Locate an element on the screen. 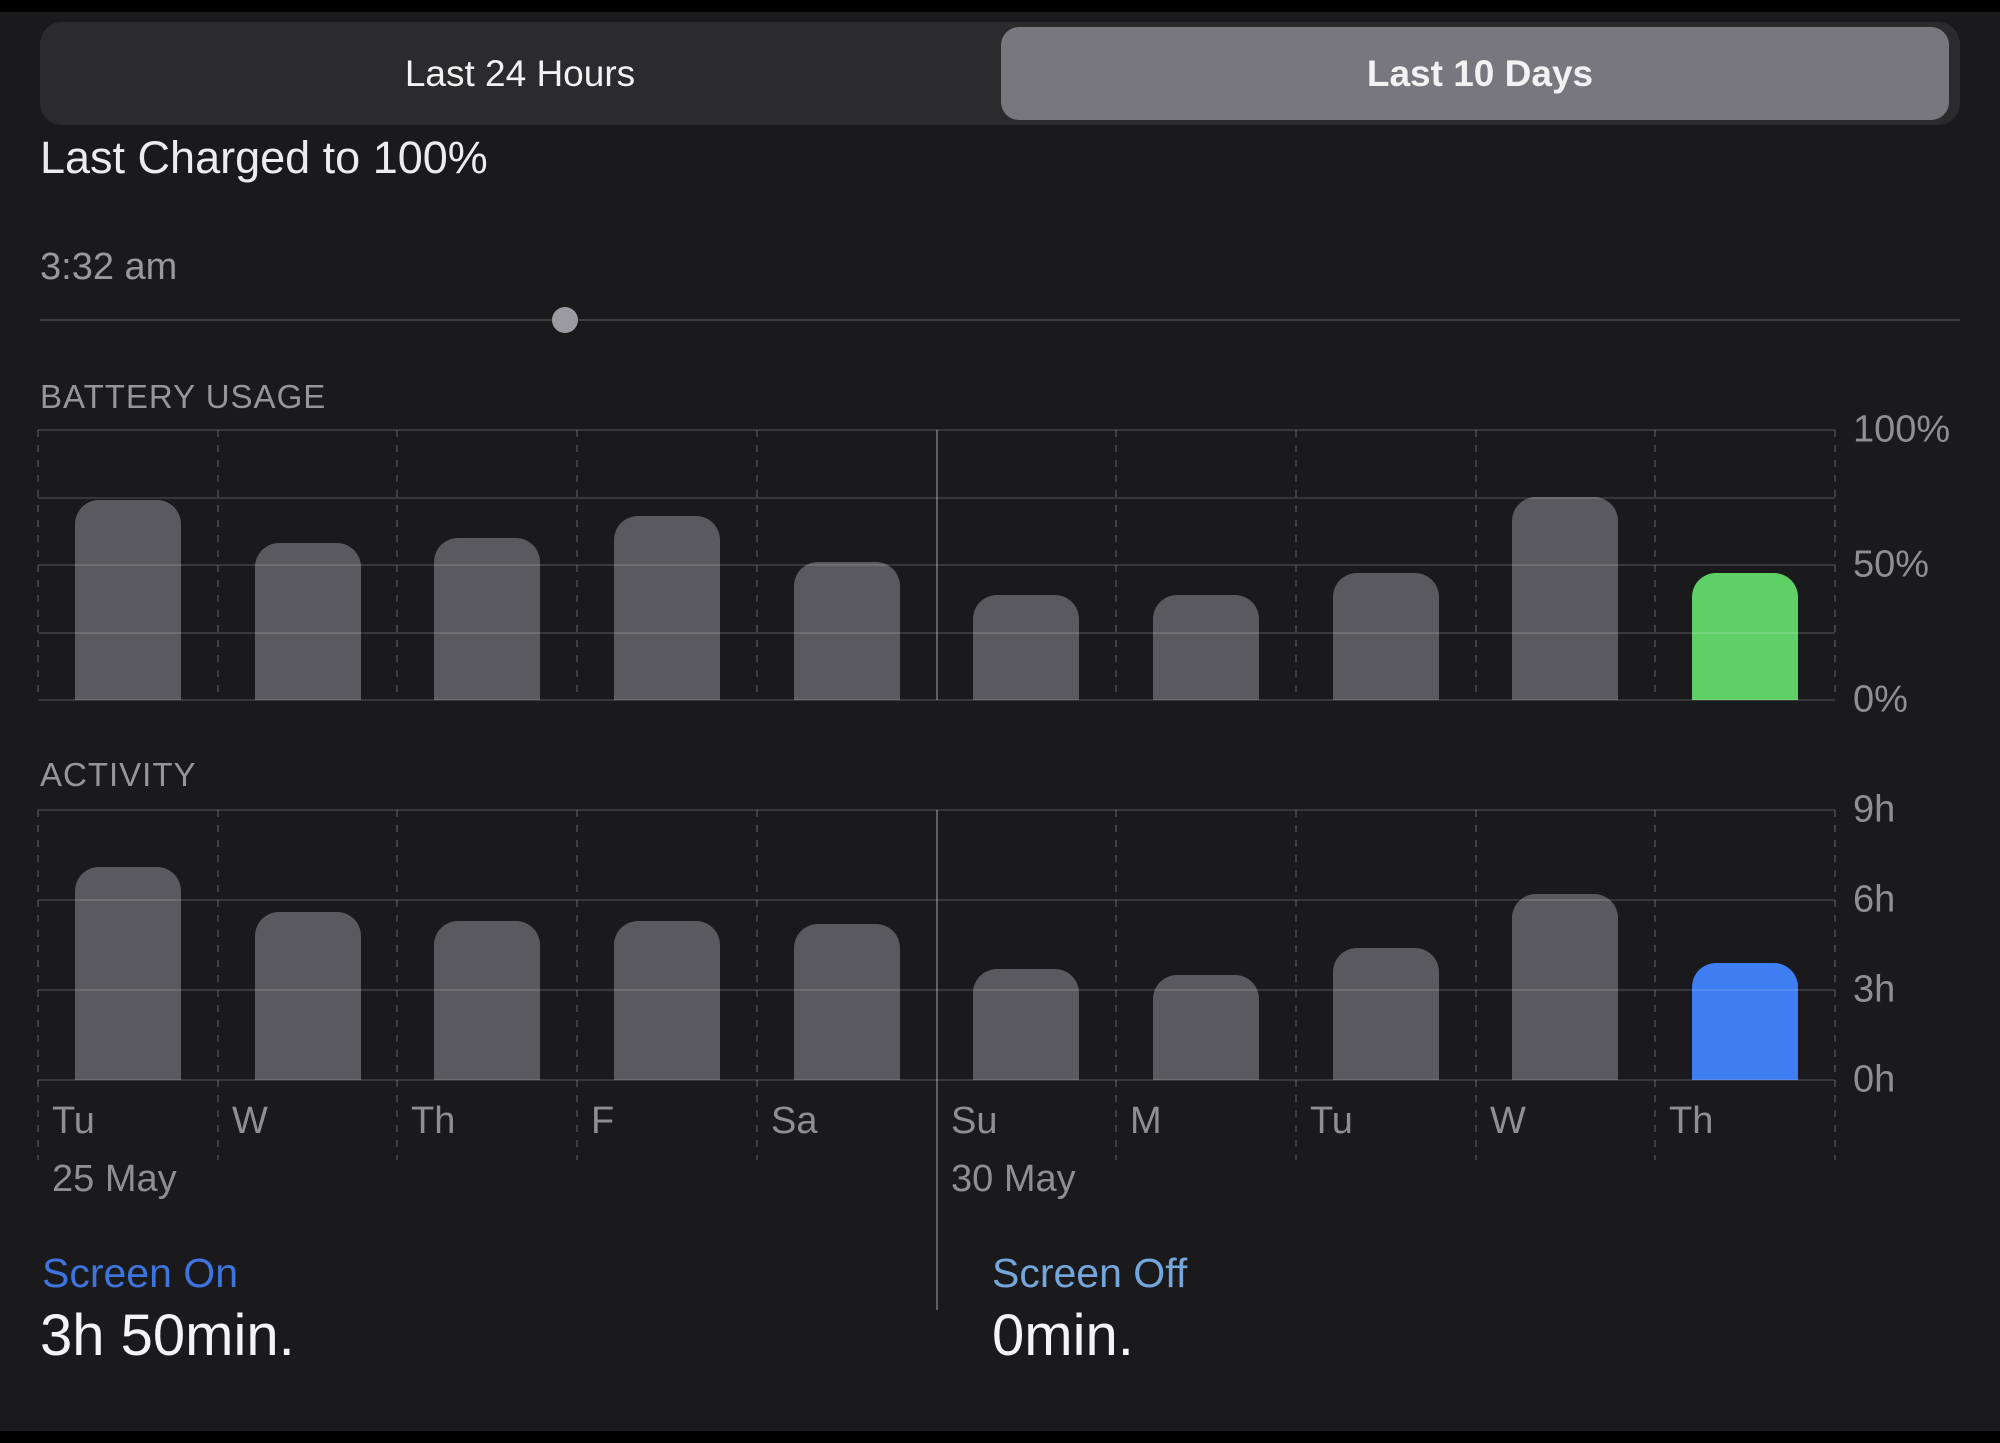 The height and width of the screenshot is (1443, 2000). tab-last-24-hours: Last 24 Hours is located at coordinates (520, 73).